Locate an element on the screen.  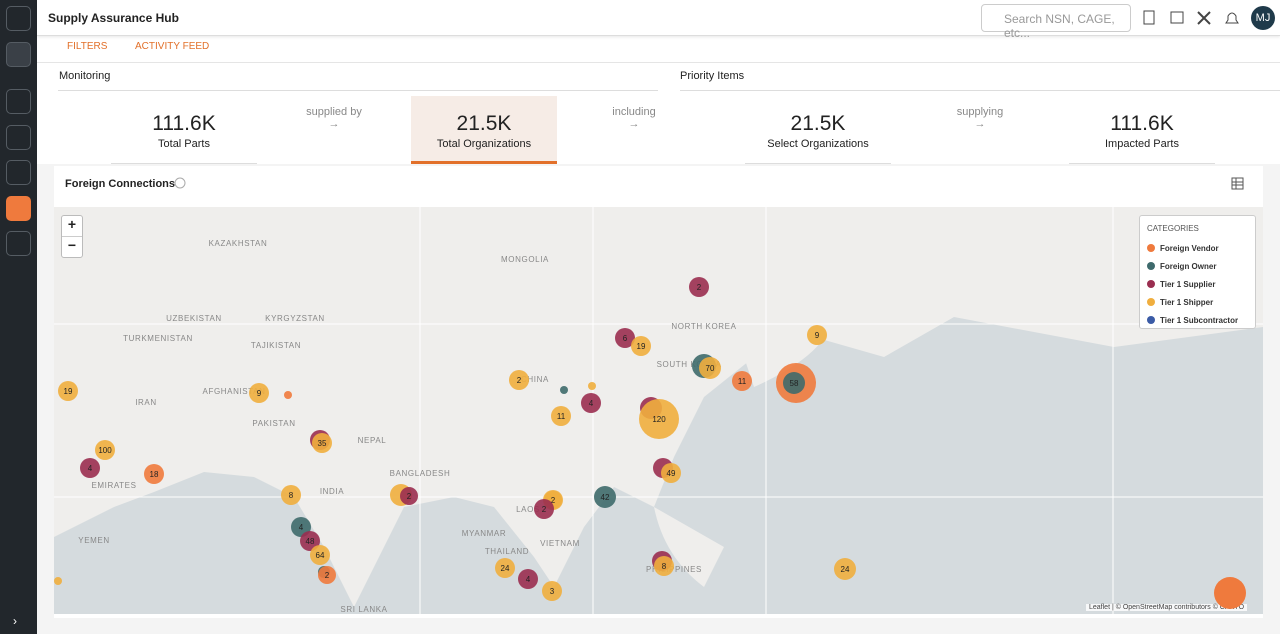
cluster-count: 19 is located at coordinates (641, 346).